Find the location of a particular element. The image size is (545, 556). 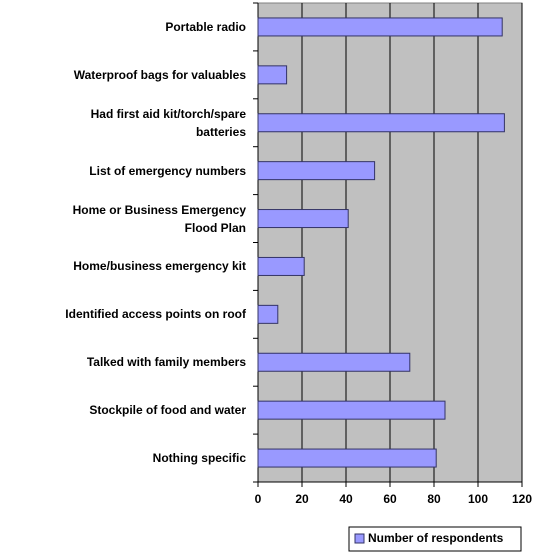

x-tick-label: 120 is located at coordinates (522, 499).